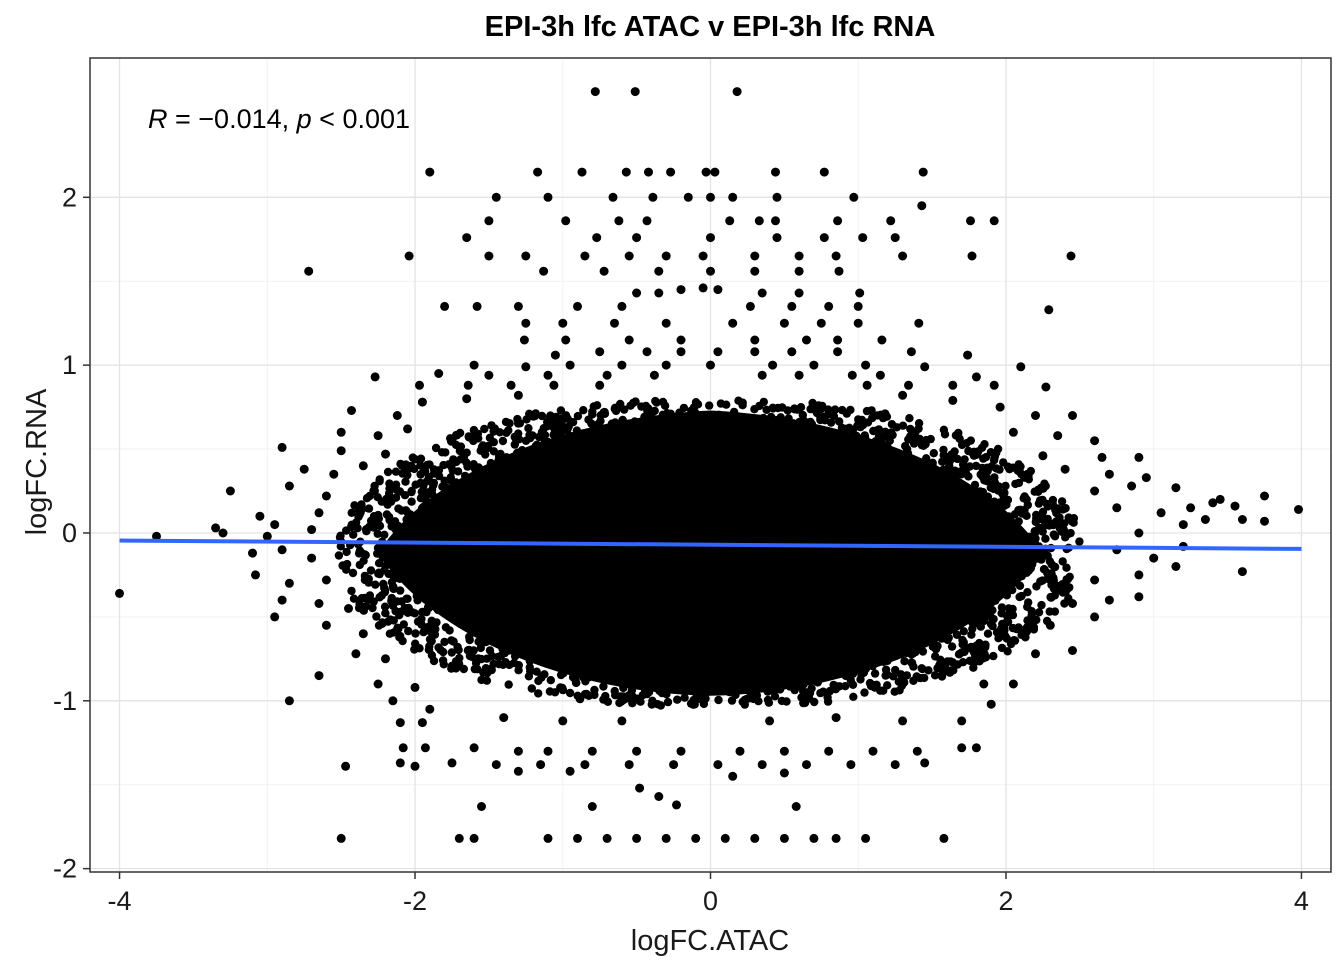 The height and width of the screenshot is (960, 1344). Describe the element at coordinates (289, 119) in the screenshot. I see `annotation-sep: ,` at that location.